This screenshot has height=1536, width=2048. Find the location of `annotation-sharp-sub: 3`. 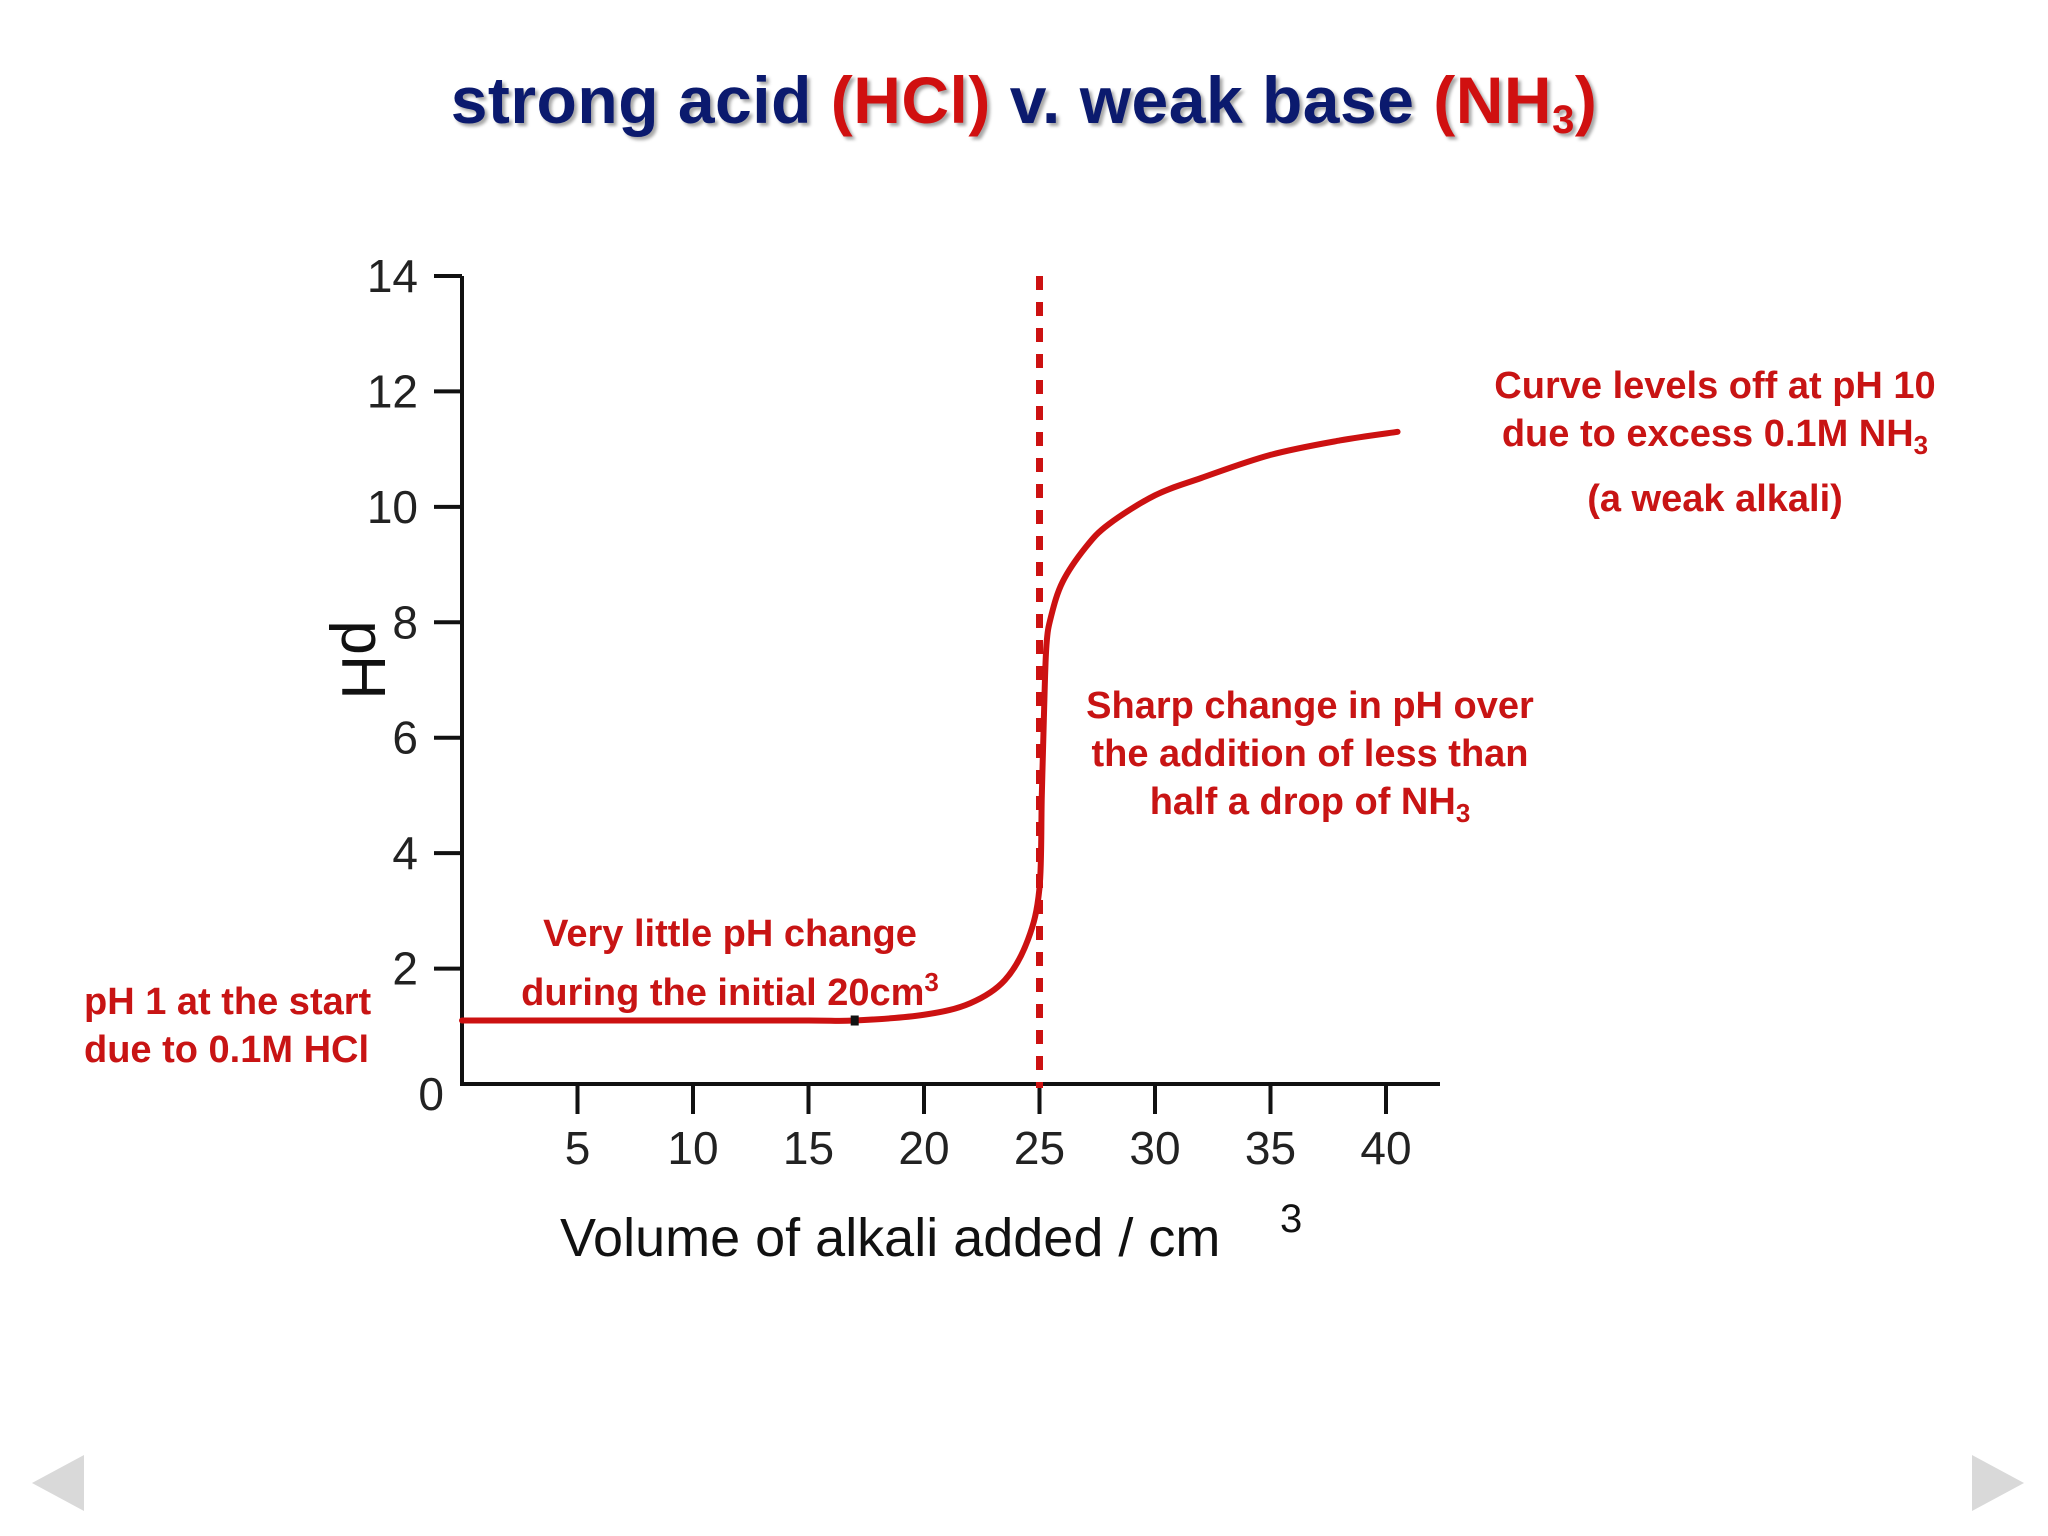

annotation-sharp-sub: 3 is located at coordinates (1463, 813).